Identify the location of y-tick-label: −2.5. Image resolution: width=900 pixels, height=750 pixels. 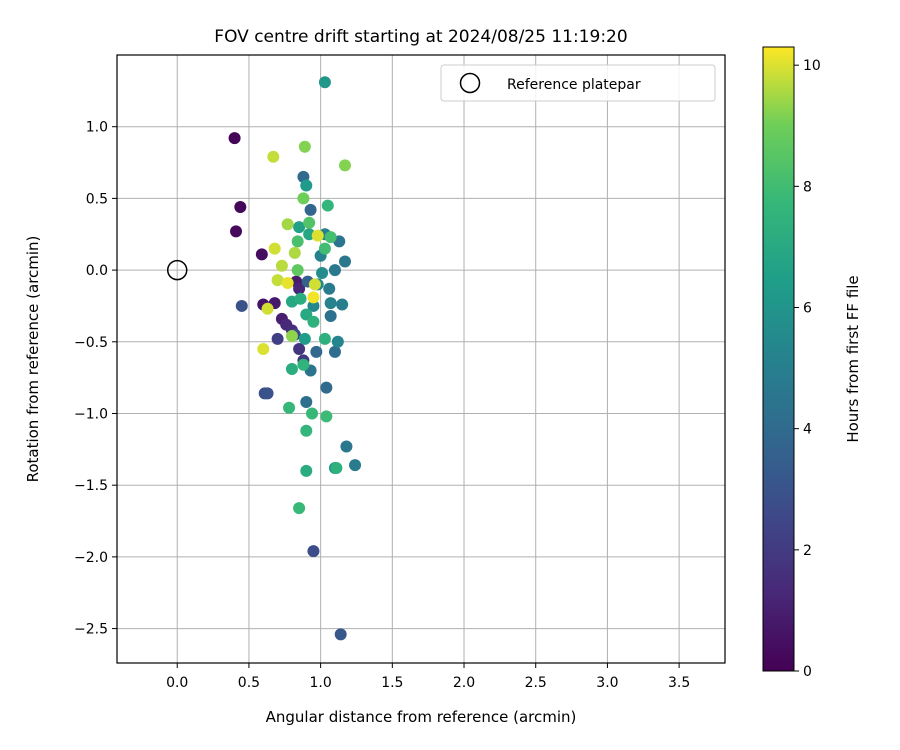
(91, 630).